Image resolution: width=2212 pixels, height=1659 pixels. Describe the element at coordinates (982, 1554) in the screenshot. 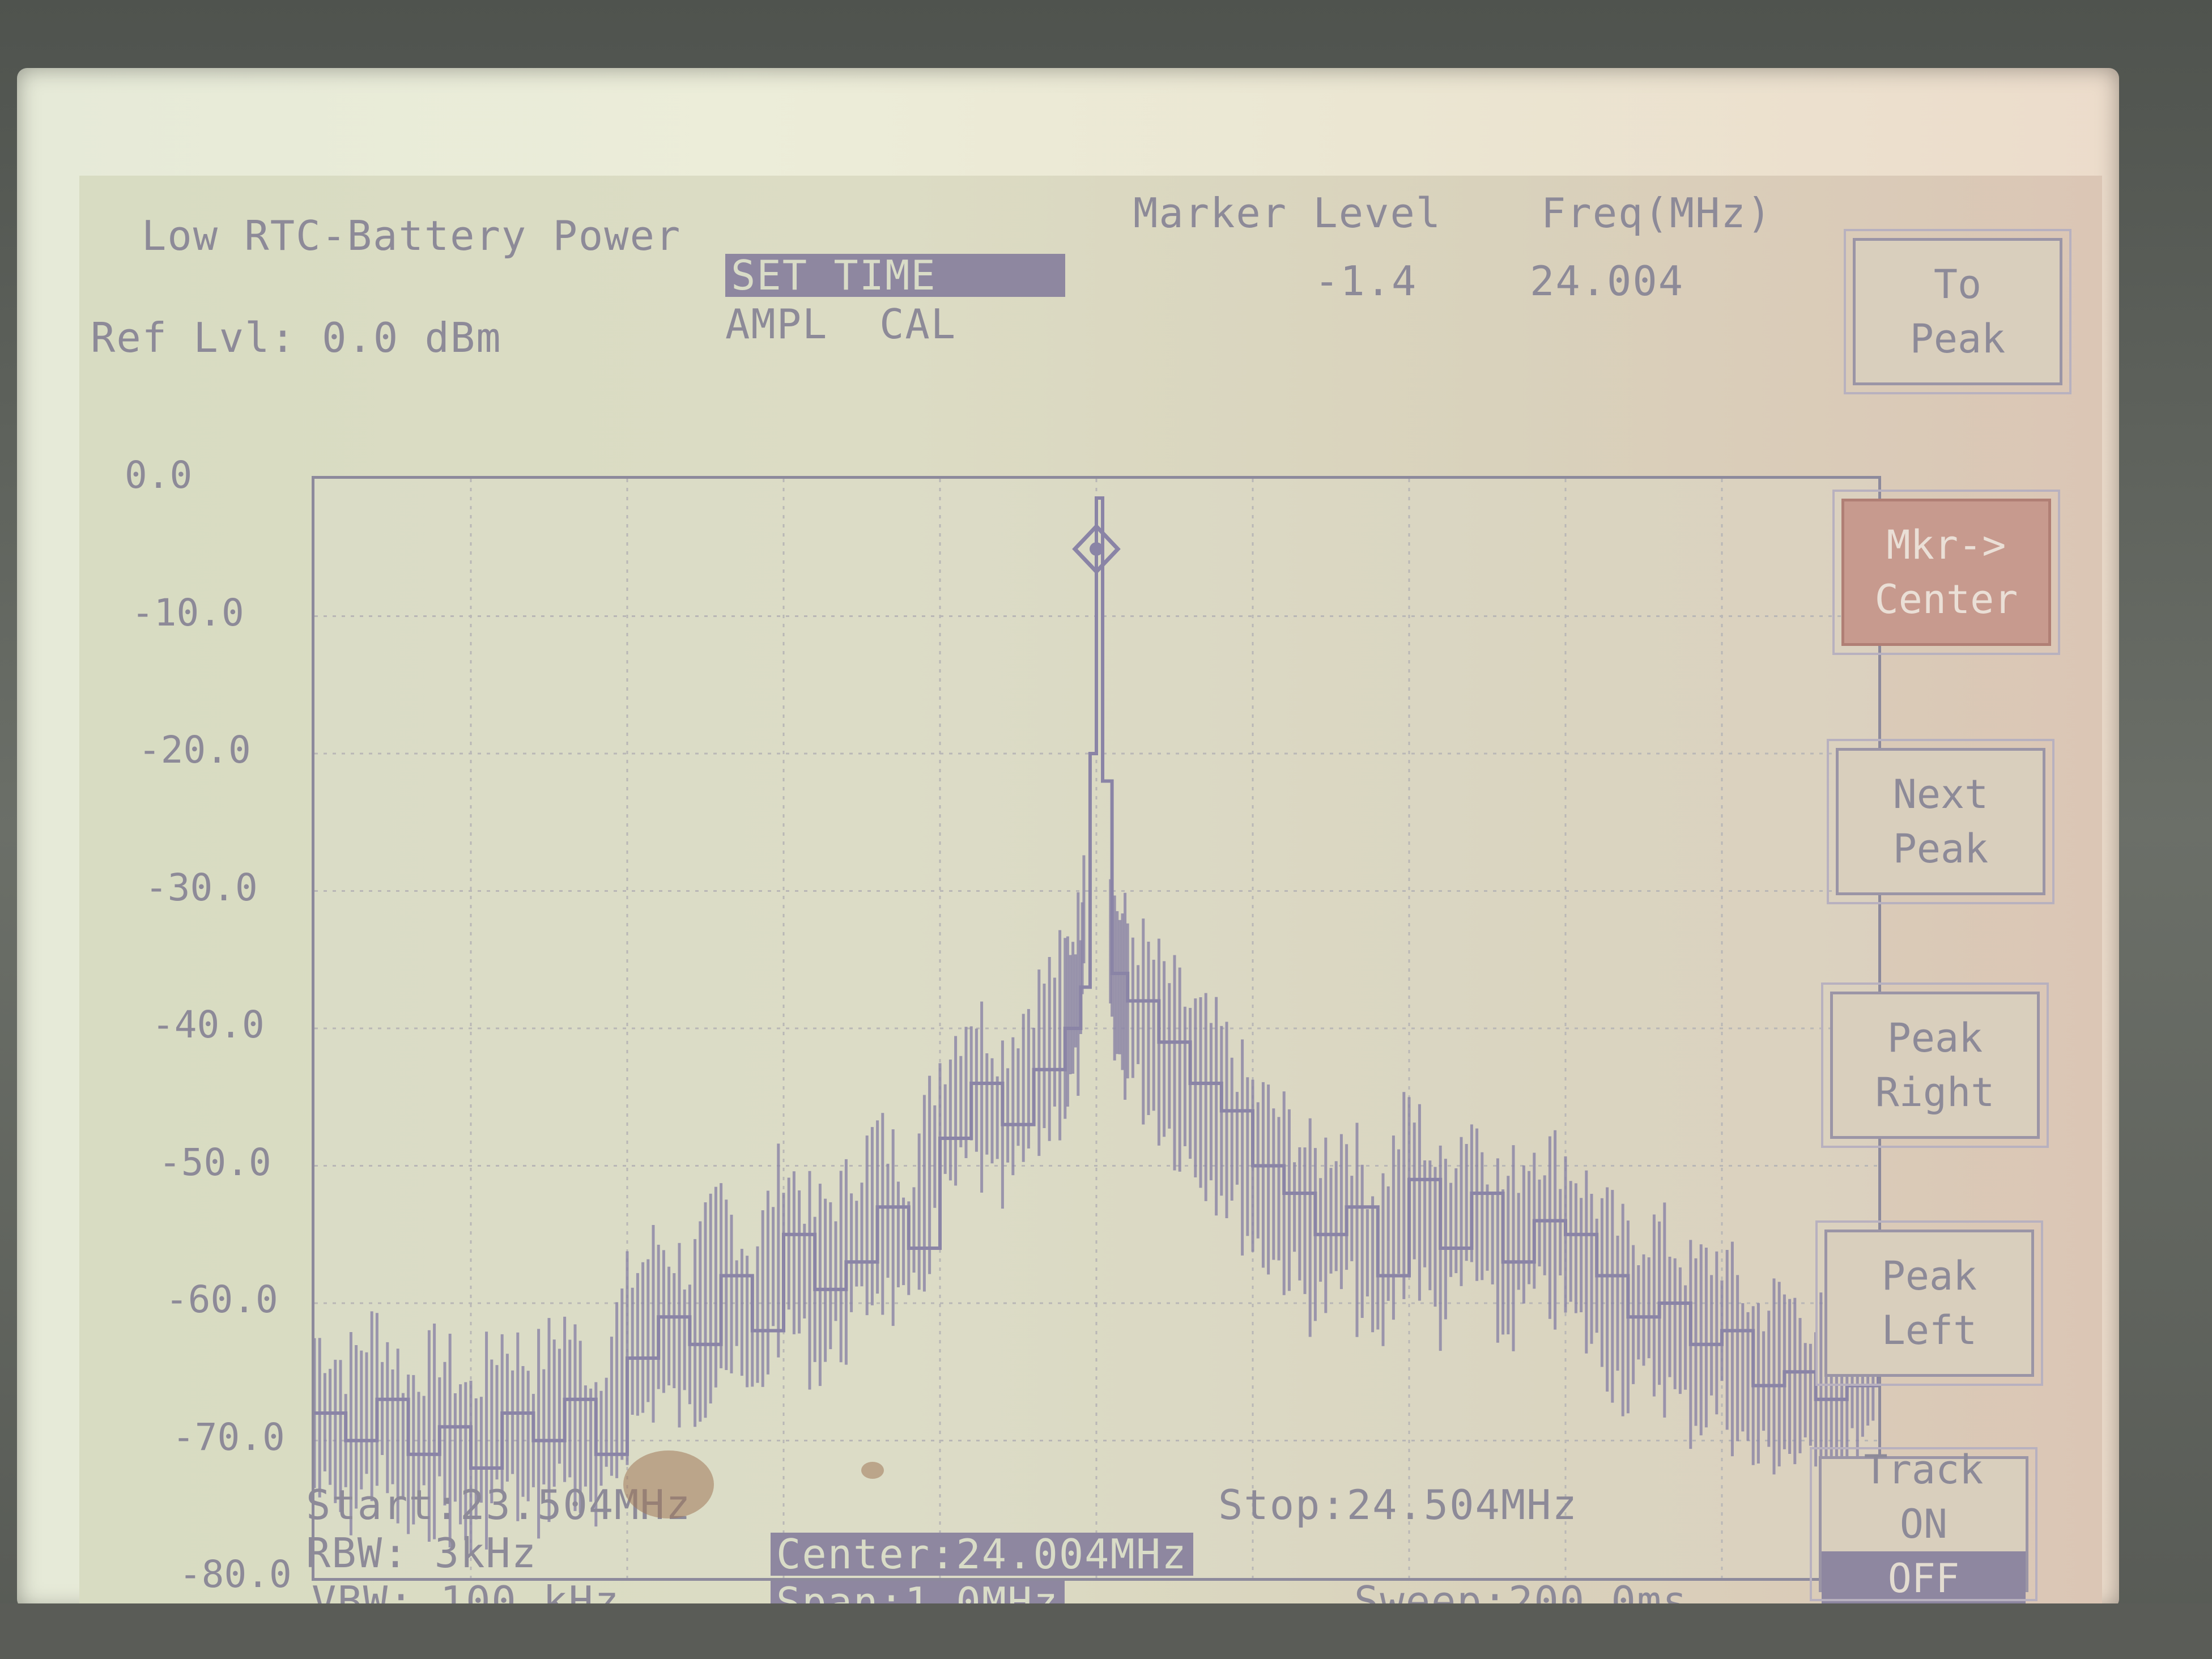

I see `center-frequency: Center:24.004MHz` at that location.